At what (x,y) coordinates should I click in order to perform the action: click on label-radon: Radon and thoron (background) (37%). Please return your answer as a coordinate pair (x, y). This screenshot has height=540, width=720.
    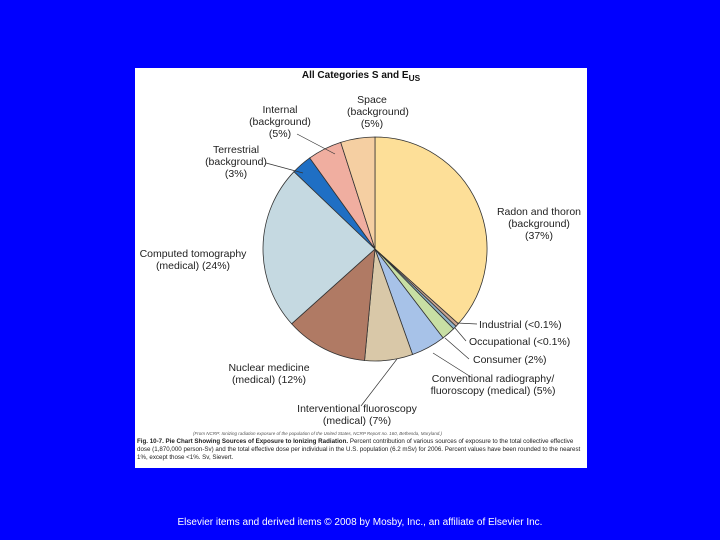
    Looking at the image, I should click on (539, 224).